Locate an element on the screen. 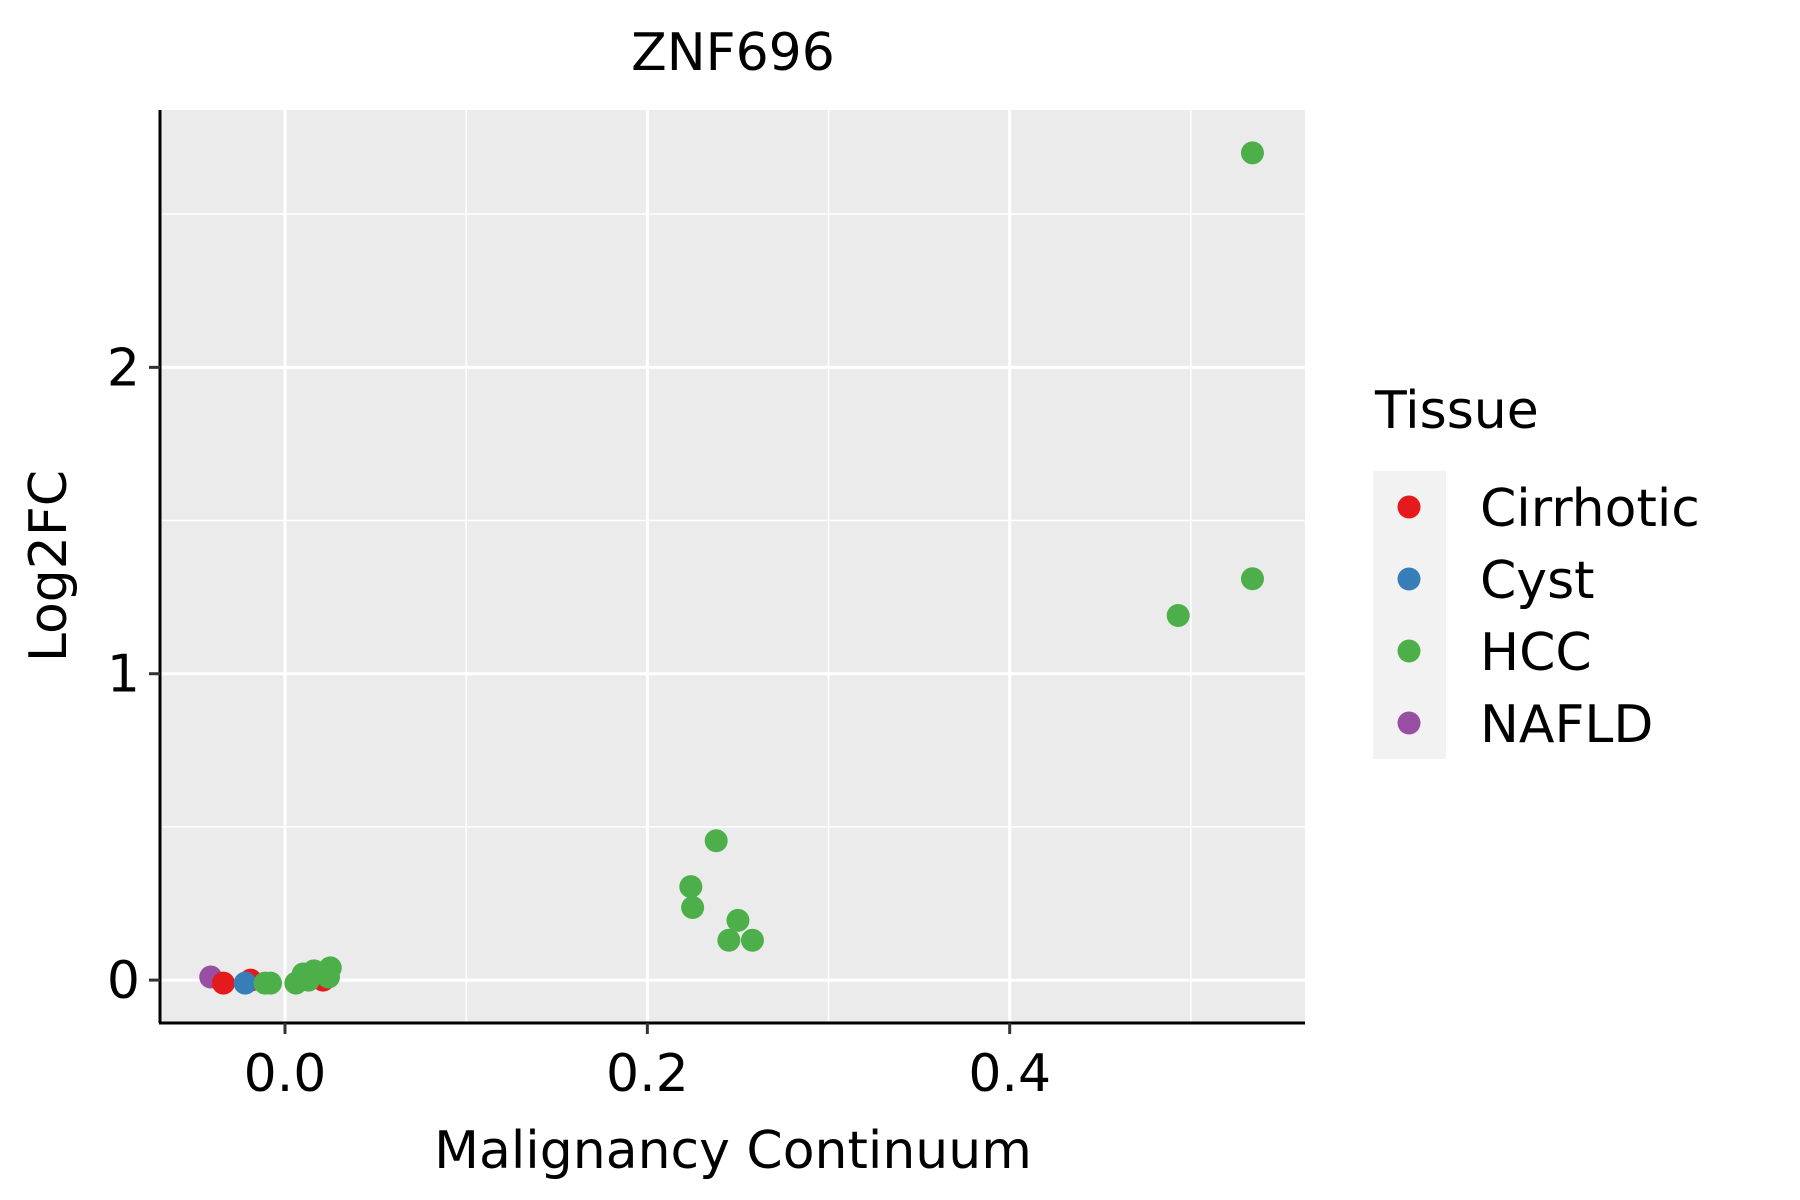 This screenshot has height=1200, width=1800. chart-title: ZNF696 is located at coordinates (733, 53).